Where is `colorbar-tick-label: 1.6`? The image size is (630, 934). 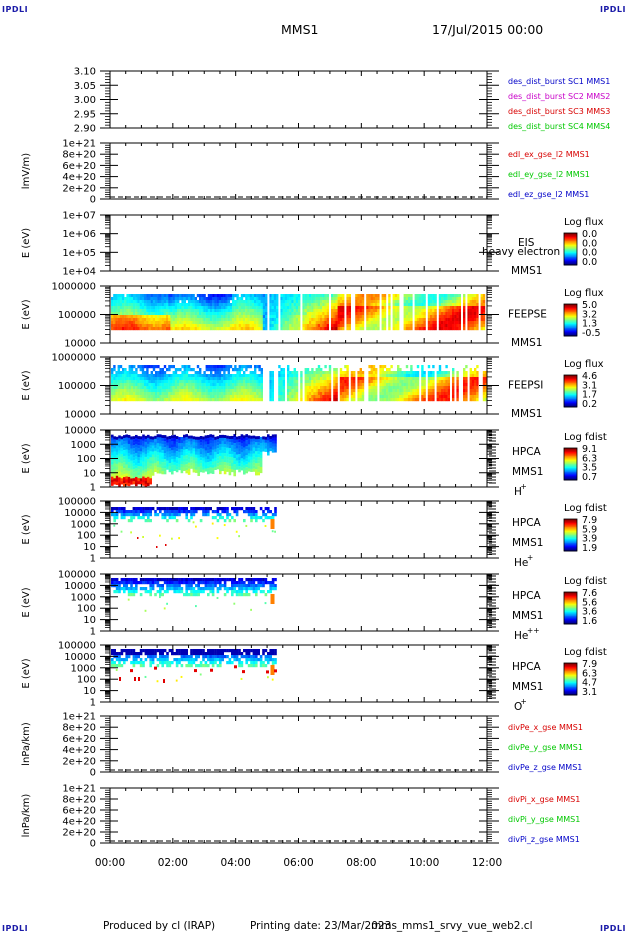
colorbar-tick-label: 1.6 is located at coordinates (589, 621).